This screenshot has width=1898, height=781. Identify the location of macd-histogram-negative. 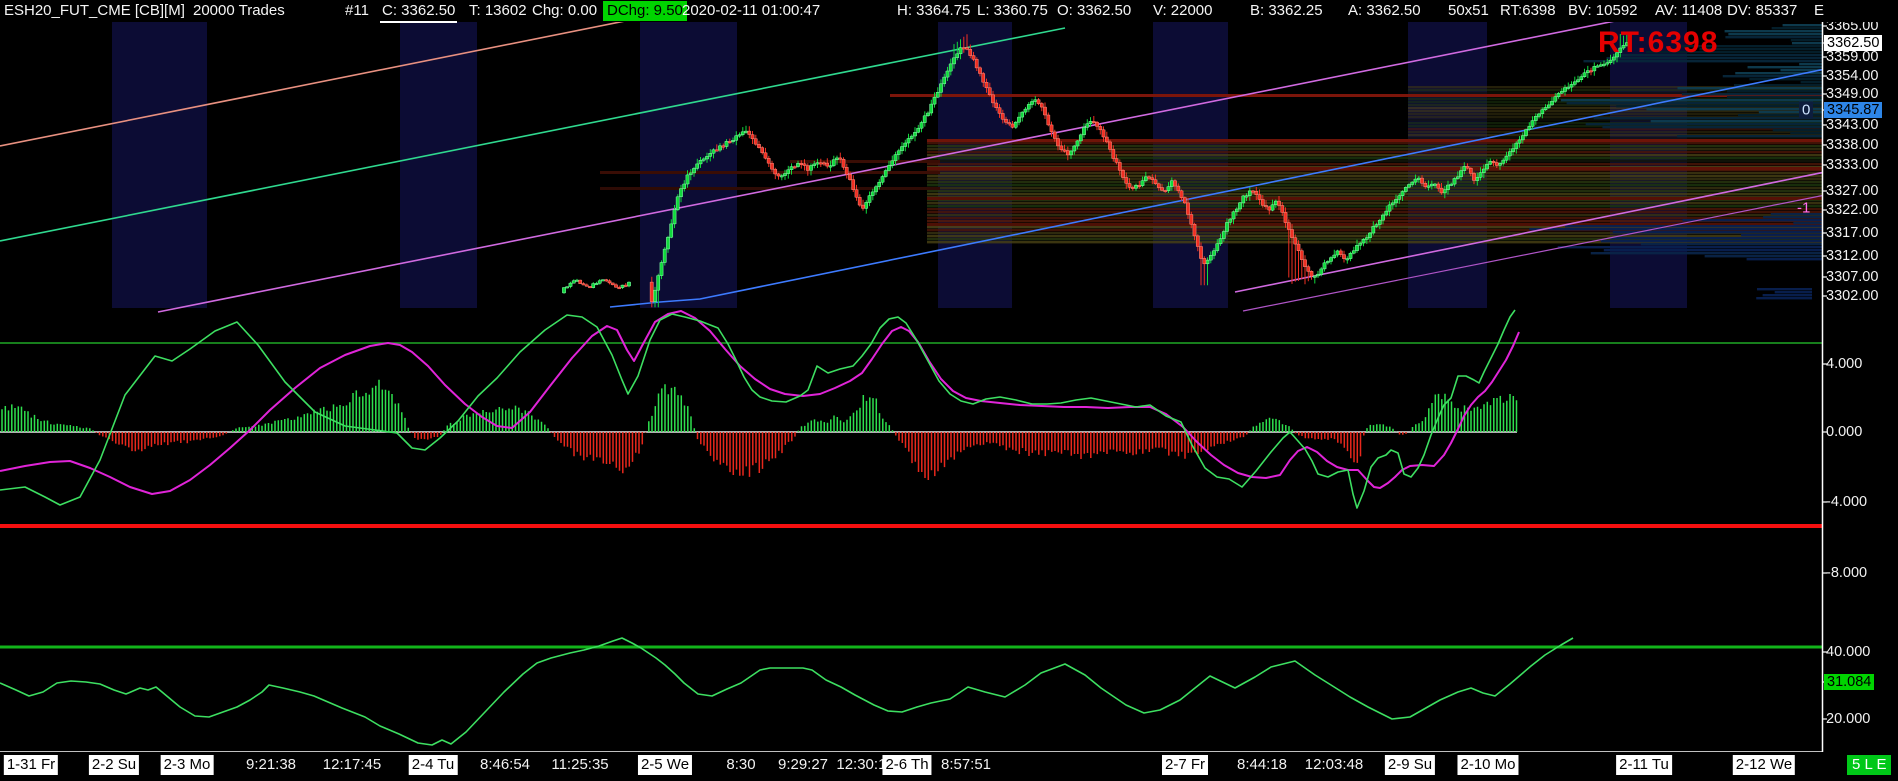
(751, 456).